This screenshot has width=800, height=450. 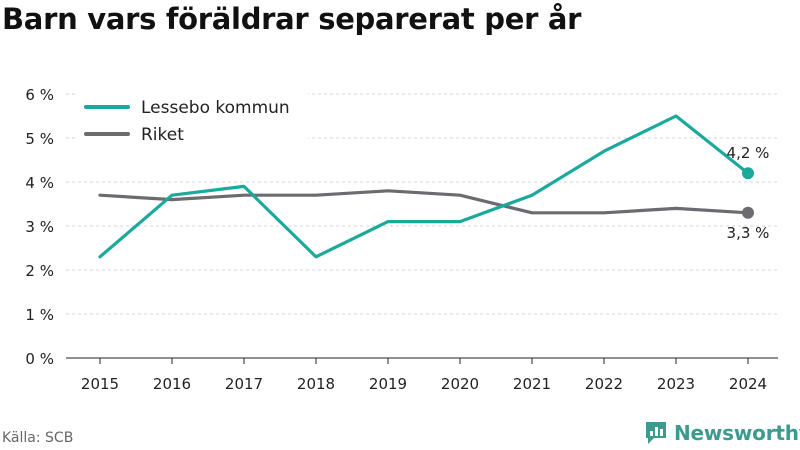 I want to click on y-tick-label: 6 %, so click(x=39, y=95).